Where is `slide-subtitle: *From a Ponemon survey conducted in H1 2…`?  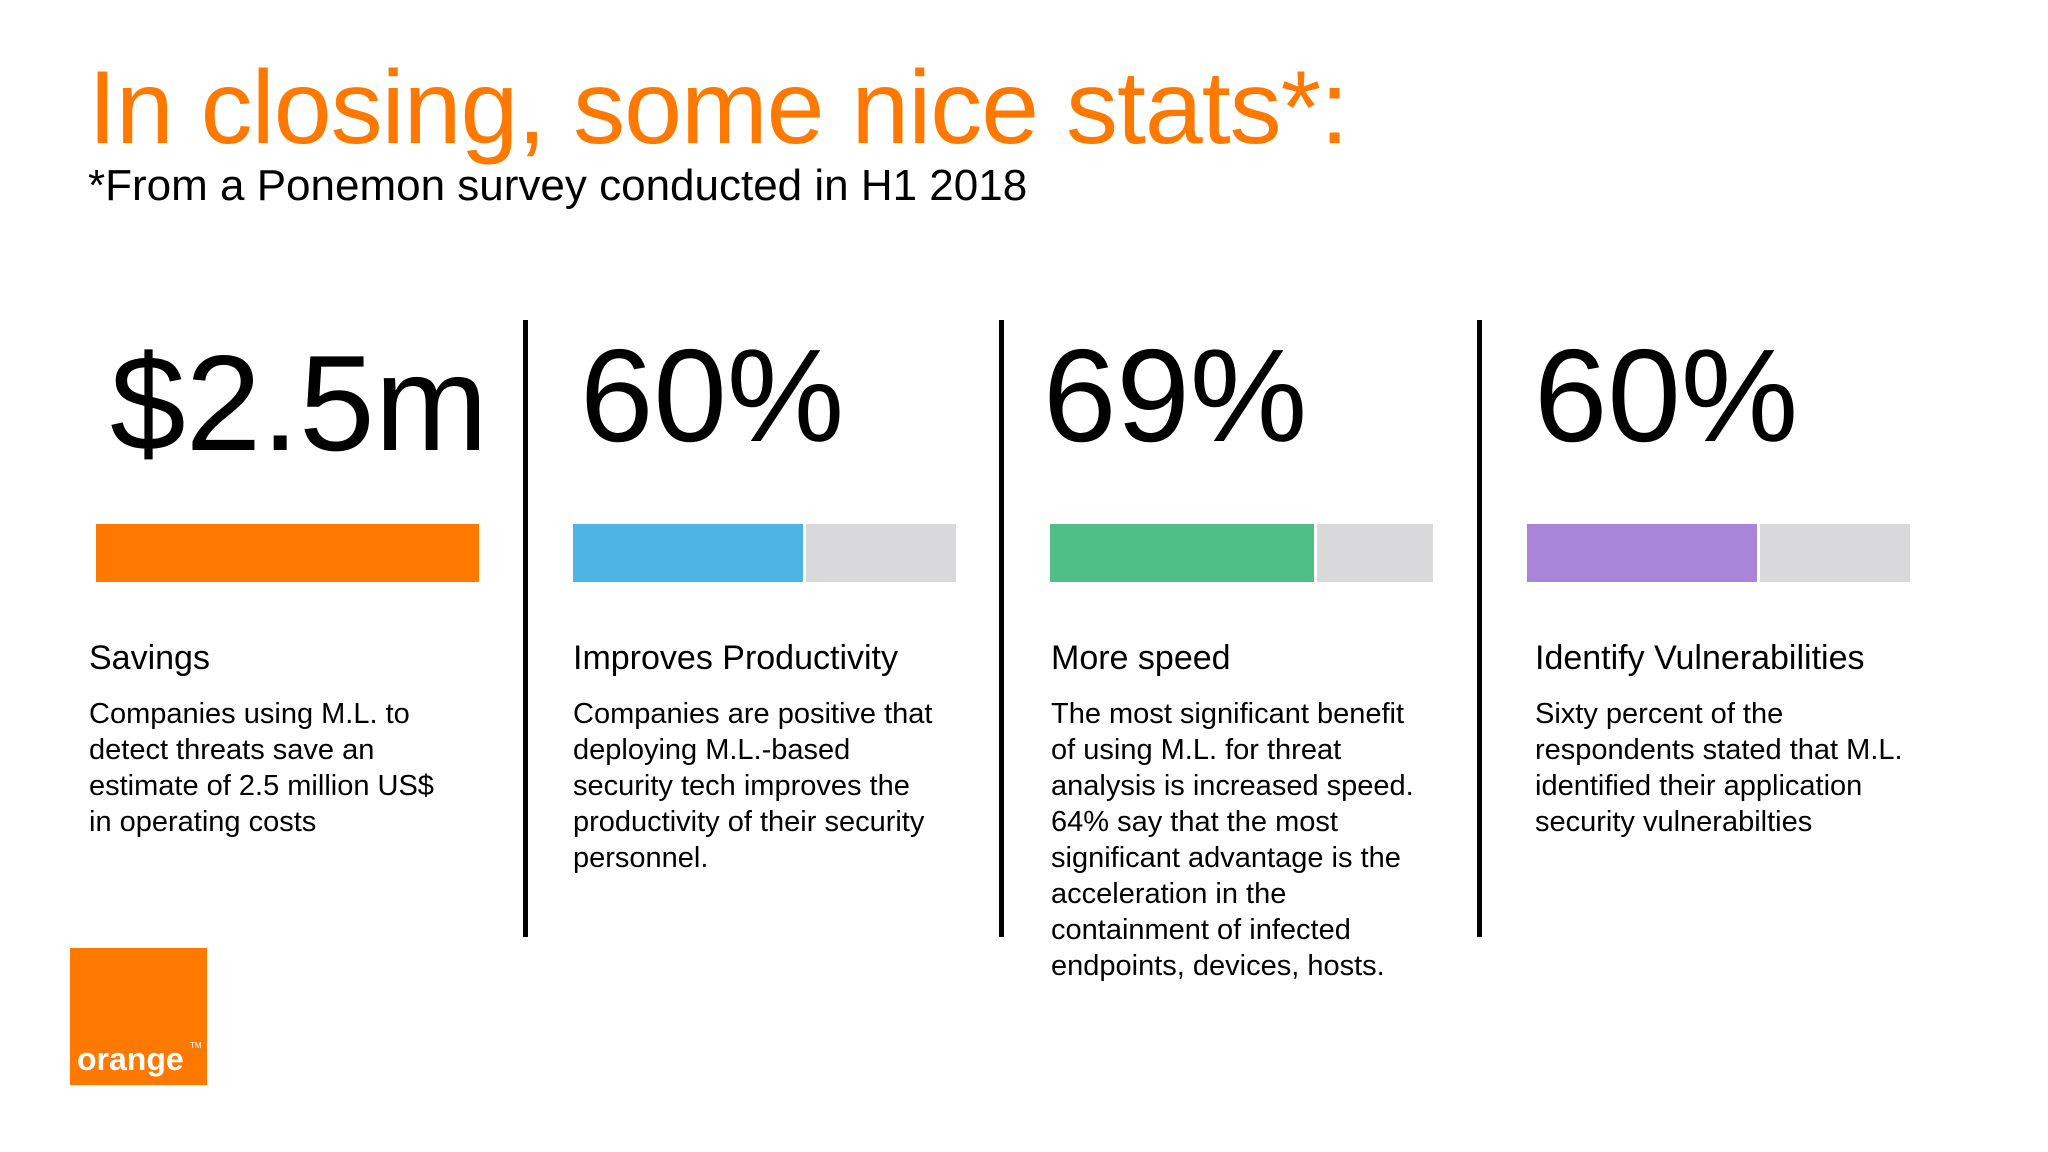 slide-subtitle: *From a Ponemon survey conducted in H1 2… is located at coordinates (558, 185).